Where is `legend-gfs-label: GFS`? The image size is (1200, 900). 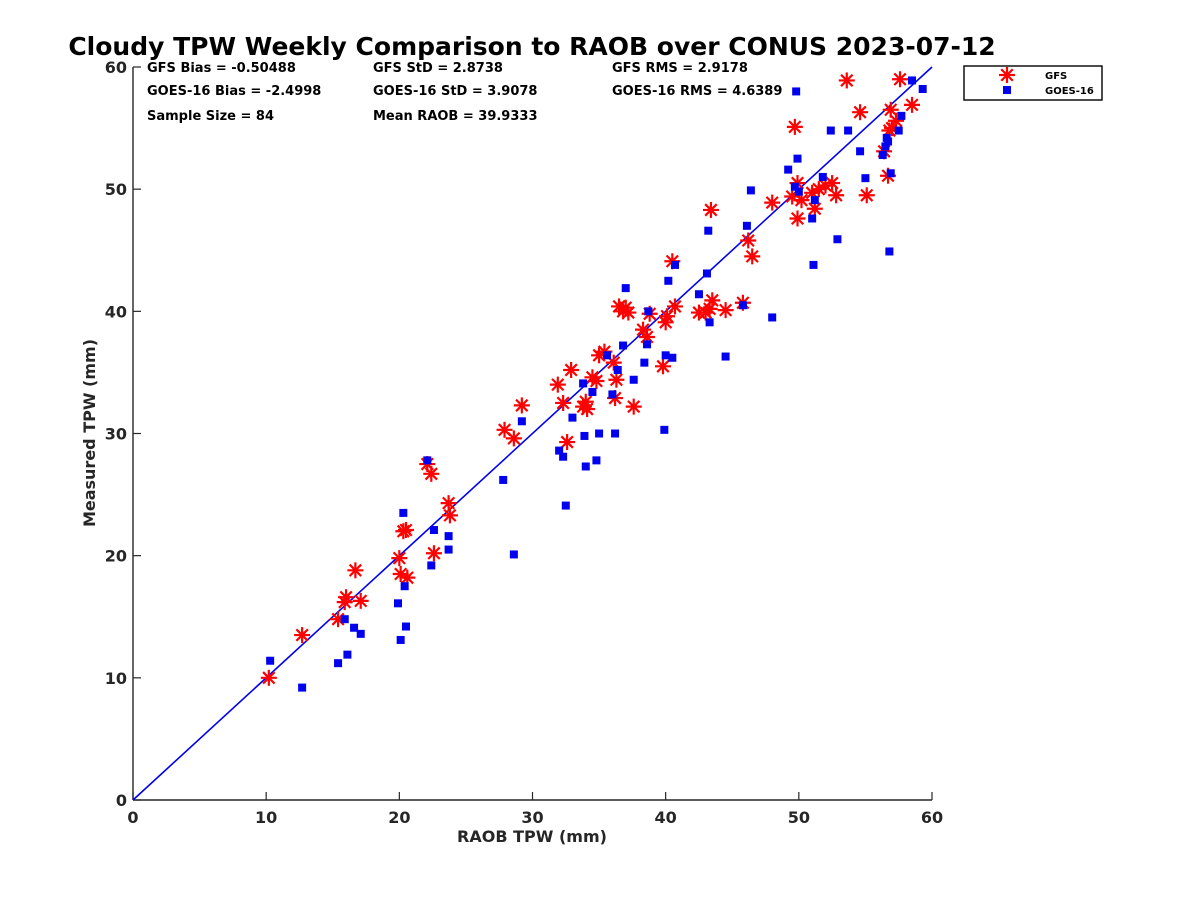
legend-gfs-label: GFS is located at coordinates (1056, 76).